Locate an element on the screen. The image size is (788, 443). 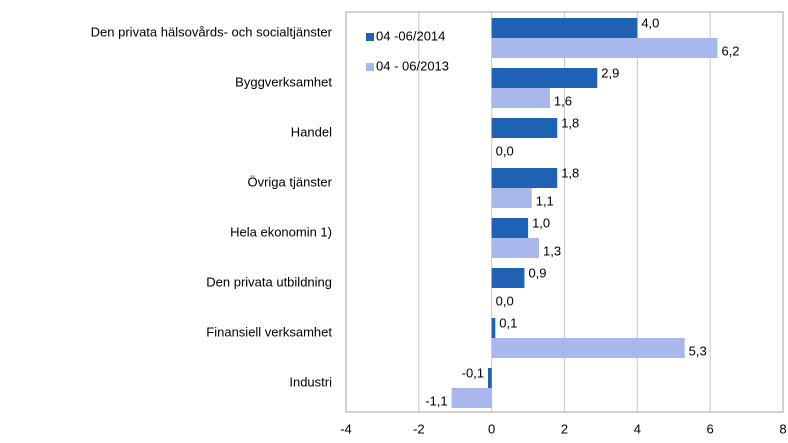
legend-label: 04 - 06/2013 is located at coordinates (412, 65).